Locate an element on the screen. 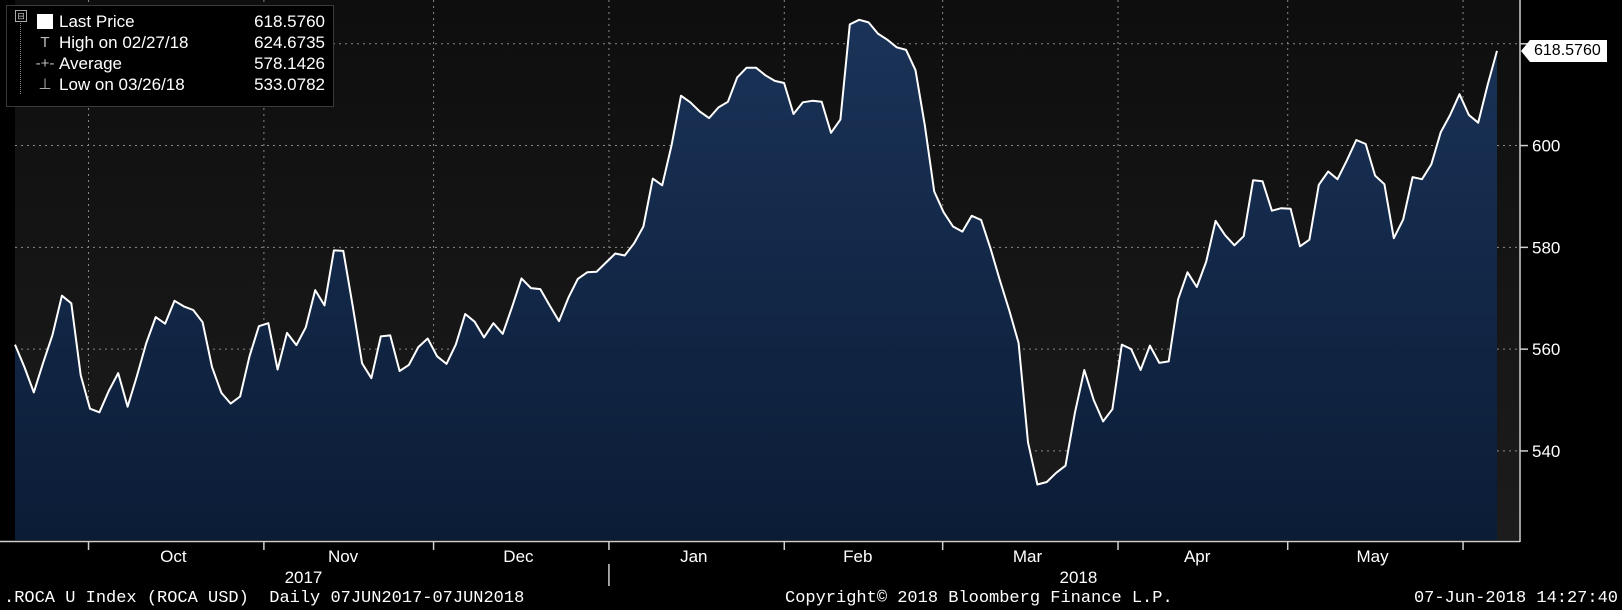  legend-swatch-icon is located at coordinates (45, 21).